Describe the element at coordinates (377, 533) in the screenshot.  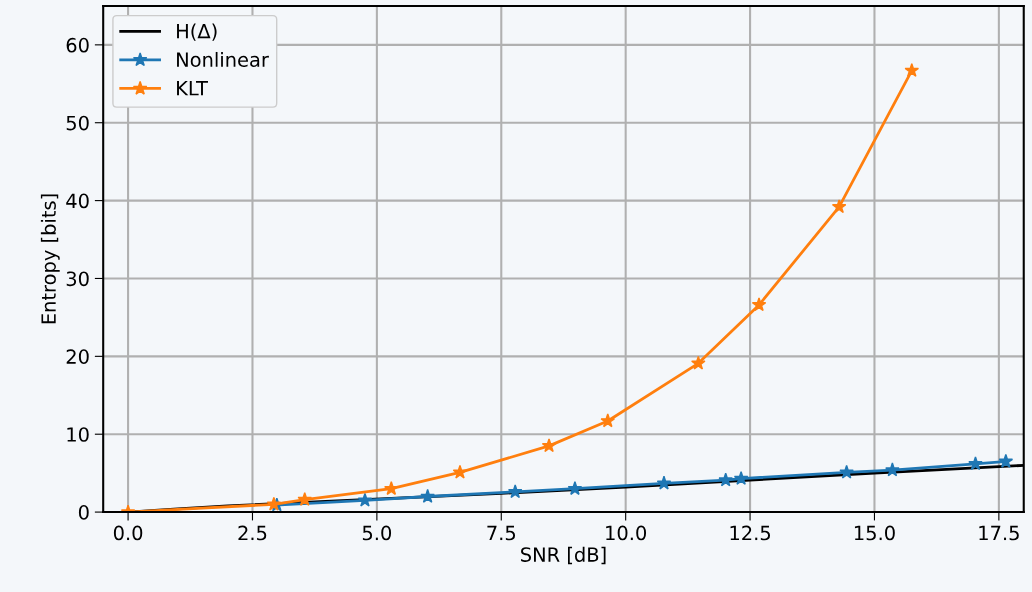
I see `x-tick-label: 5.0` at that location.